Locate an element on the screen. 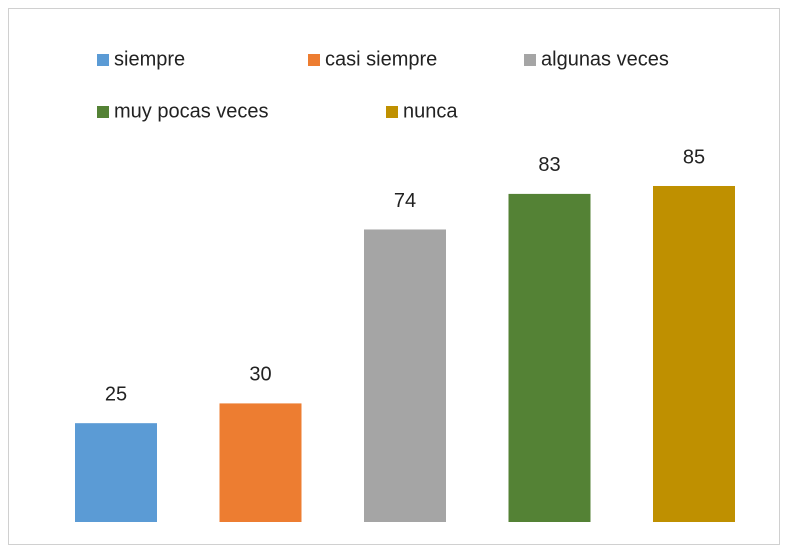 This screenshot has width=788, height=552. data-label: 83 is located at coordinates (549, 165).